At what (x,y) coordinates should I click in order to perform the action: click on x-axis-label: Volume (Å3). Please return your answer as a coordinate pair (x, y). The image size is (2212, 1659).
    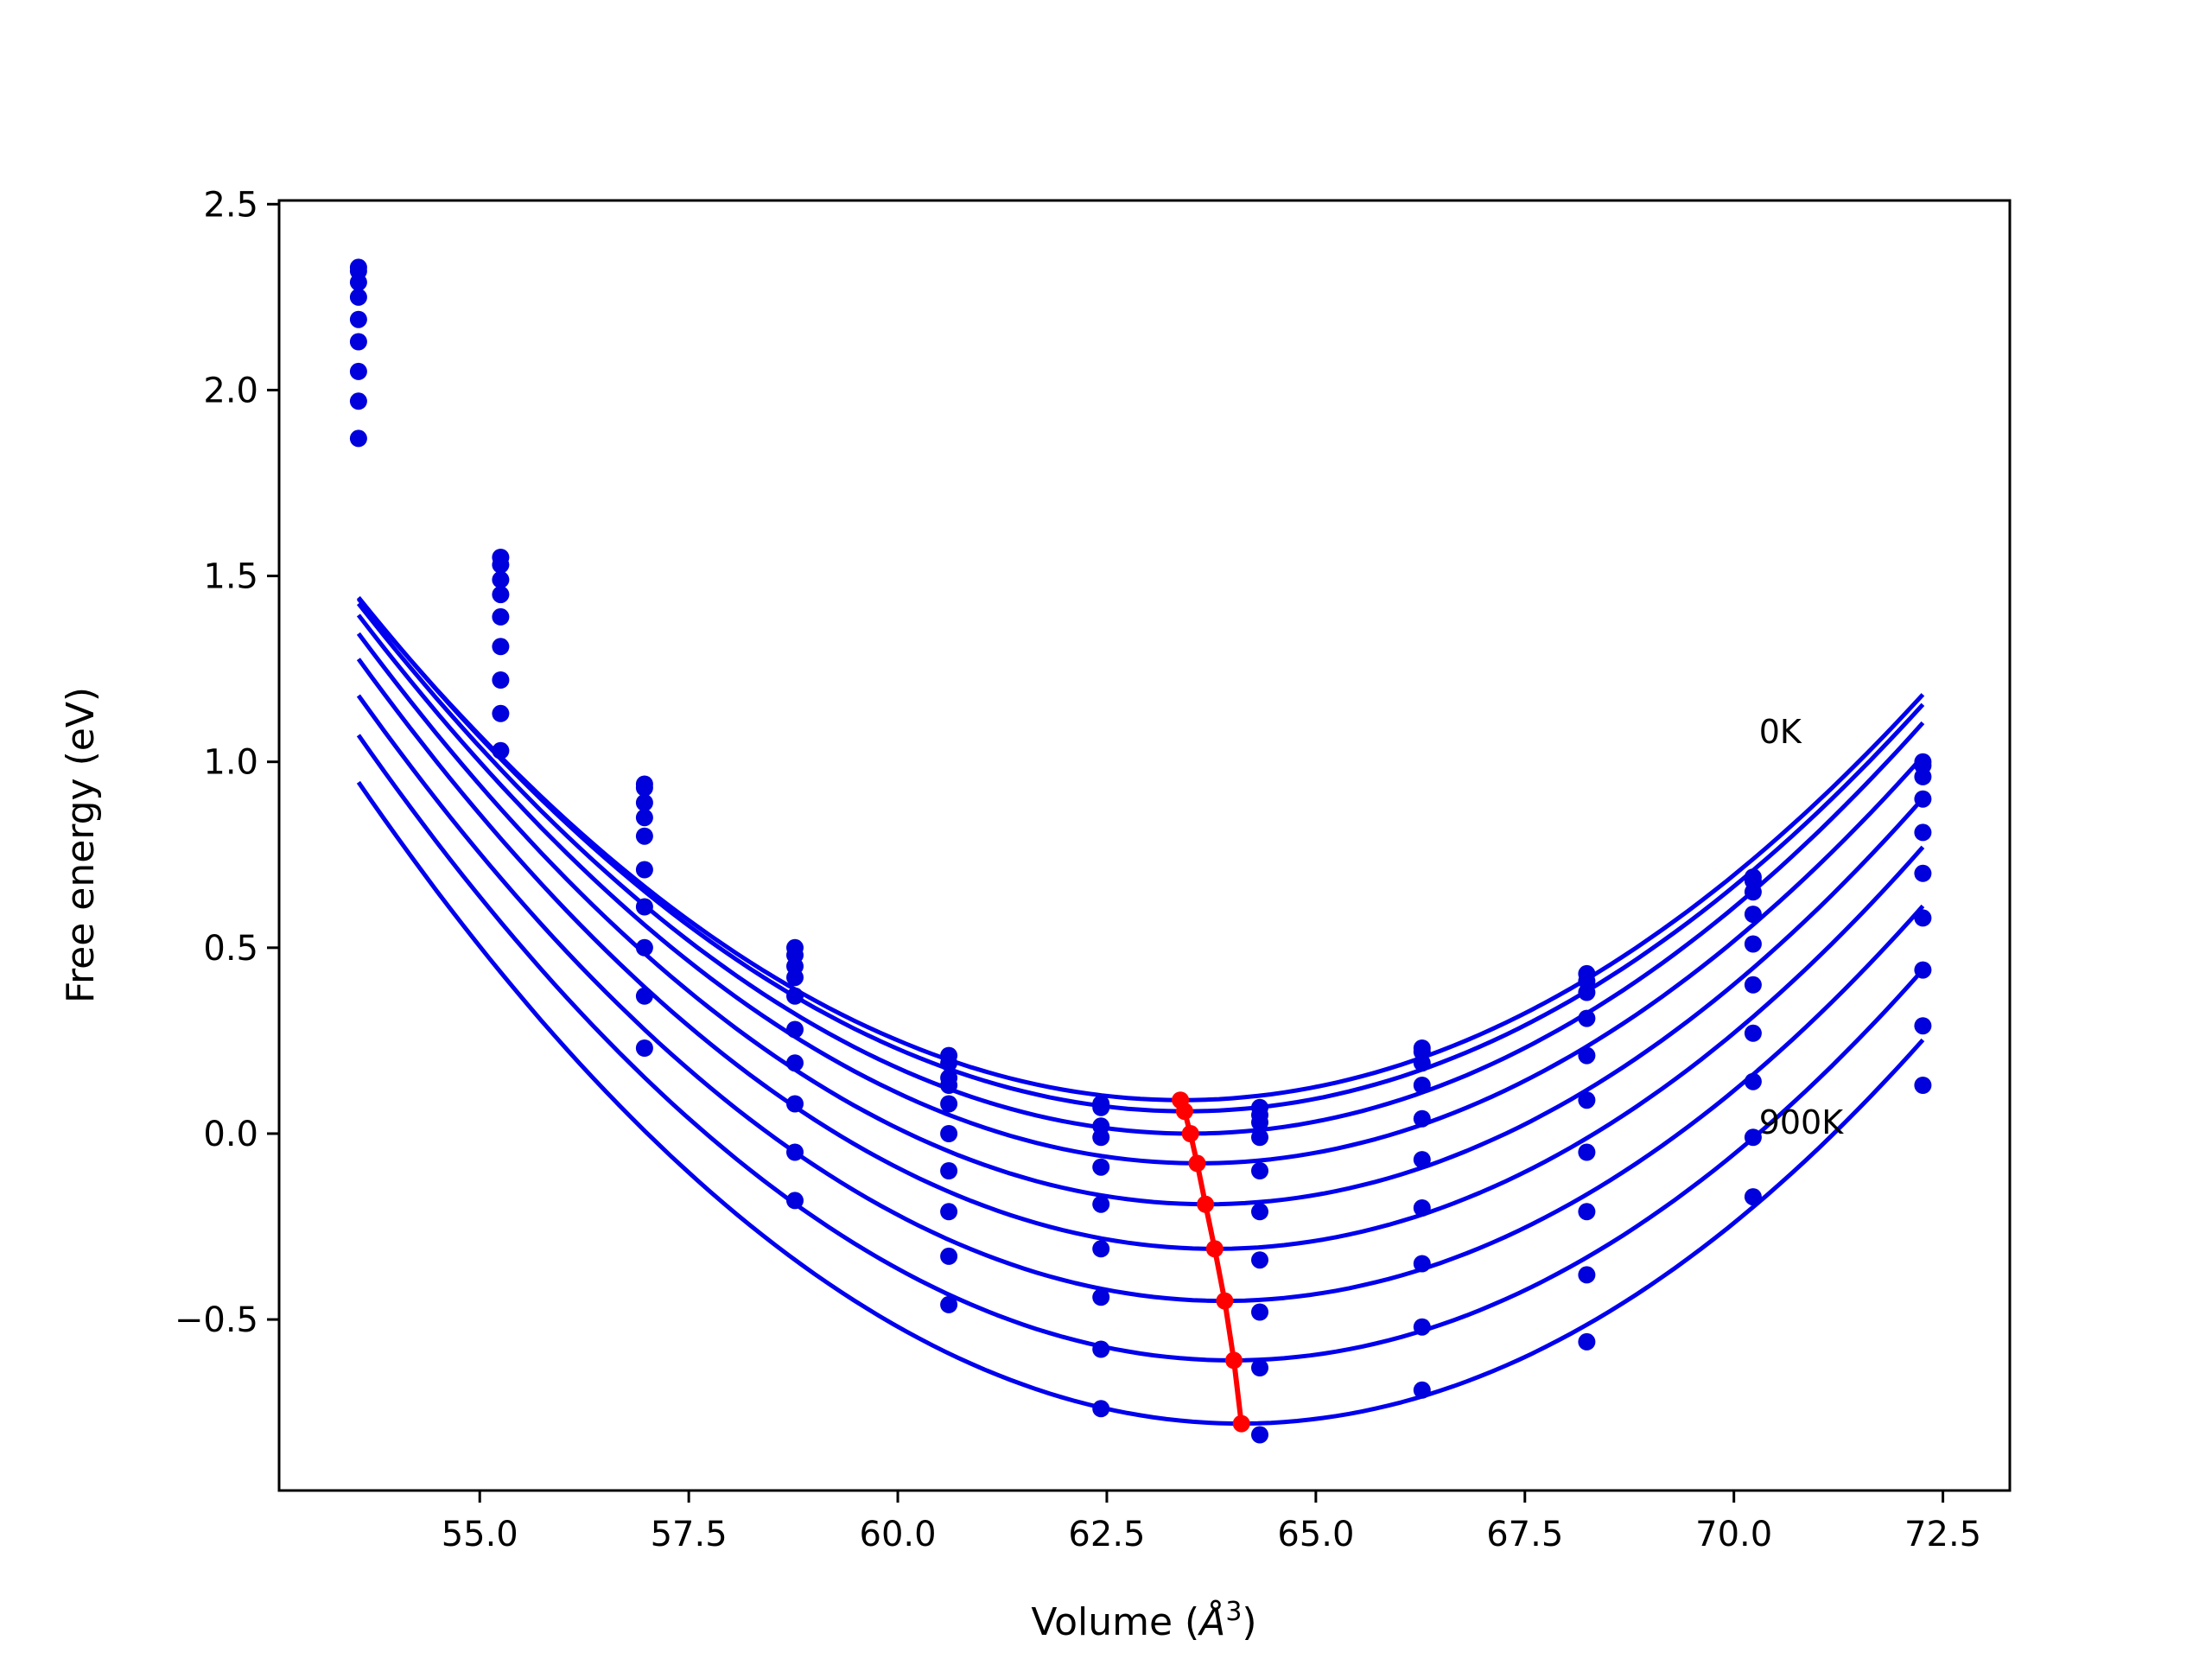
    Looking at the image, I should click on (1143, 1621).